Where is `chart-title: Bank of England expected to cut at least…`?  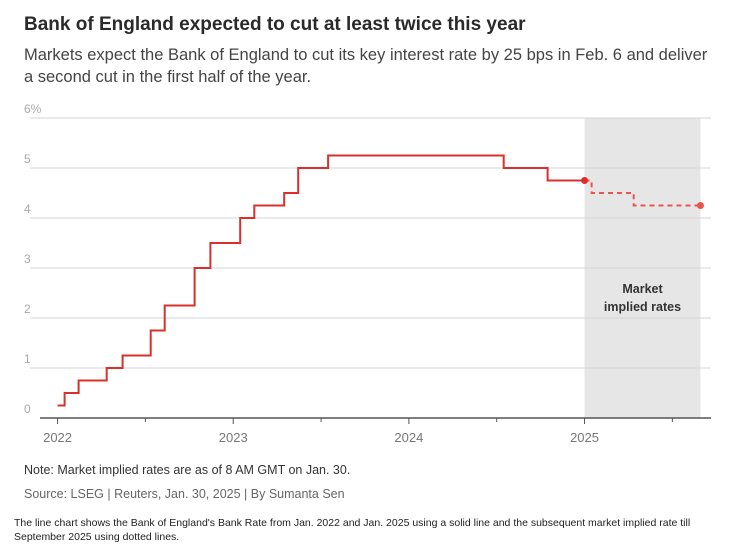 chart-title: Bank of England expected to cut at least… is located at coordinates (275, 24).